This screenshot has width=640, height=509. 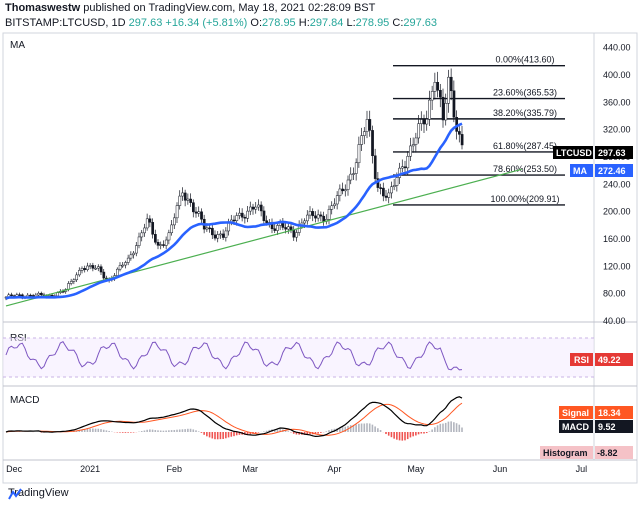 I want to click on macd-tag-label: MACD, so click(x=575, y=427).